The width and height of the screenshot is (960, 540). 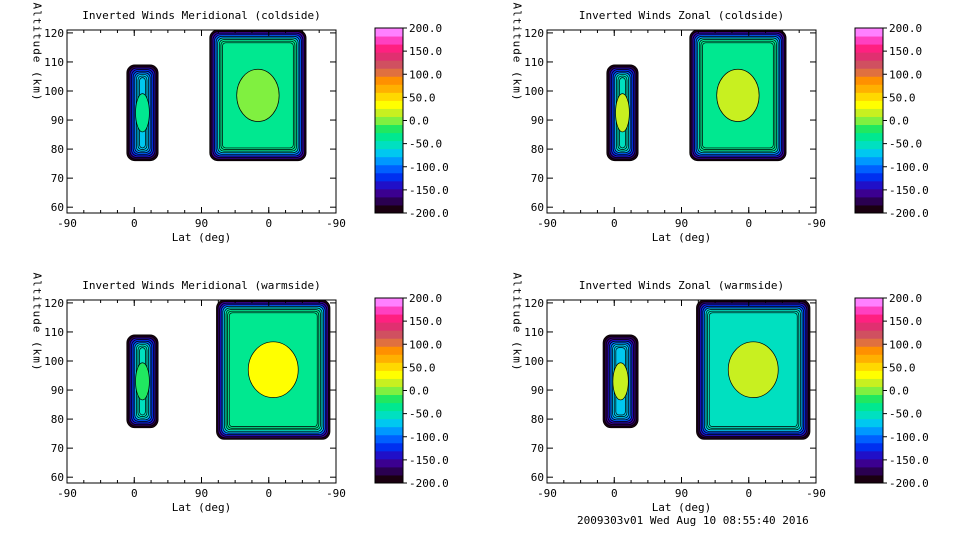 What do you see at coordinates (537, 477) in the screenshot?
I see `y-tick-label: 60` at bounding box center [537, 477].